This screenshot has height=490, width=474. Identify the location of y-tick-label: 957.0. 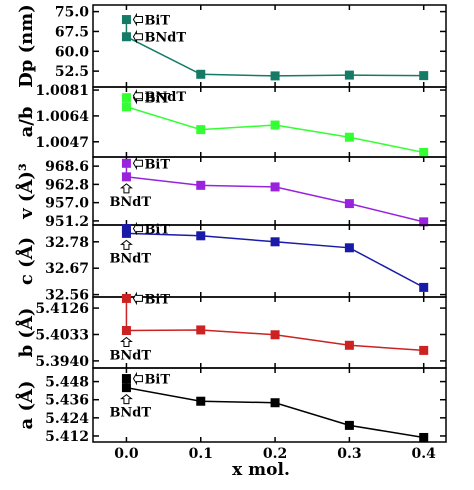
(67, 204).